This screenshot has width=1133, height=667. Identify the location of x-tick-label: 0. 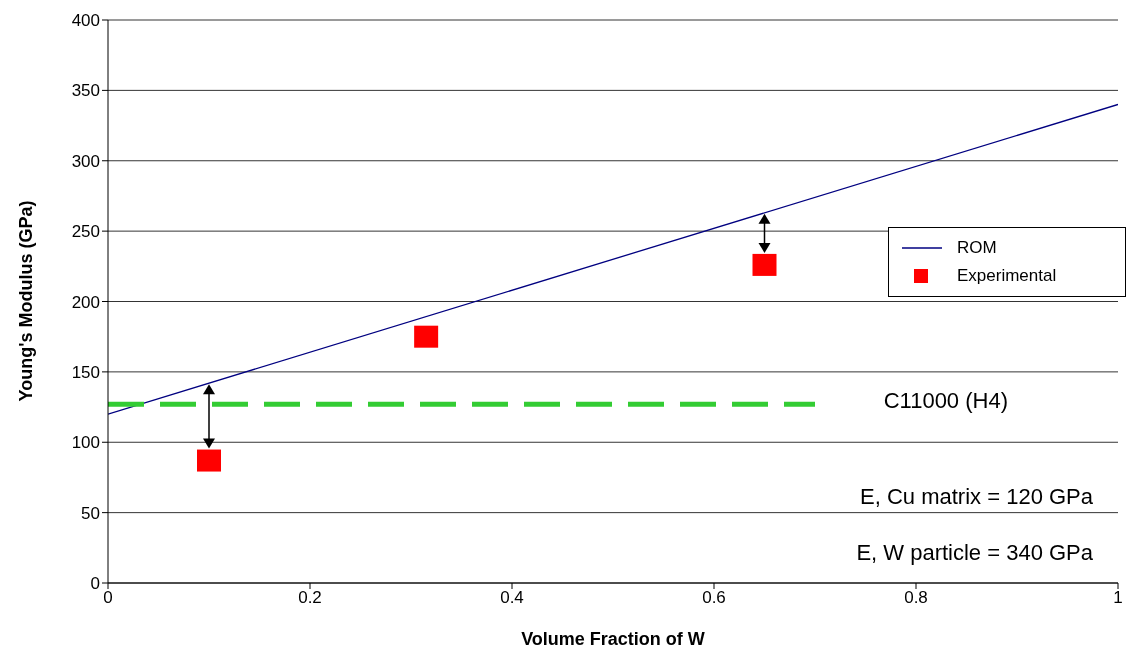
(108, 598).